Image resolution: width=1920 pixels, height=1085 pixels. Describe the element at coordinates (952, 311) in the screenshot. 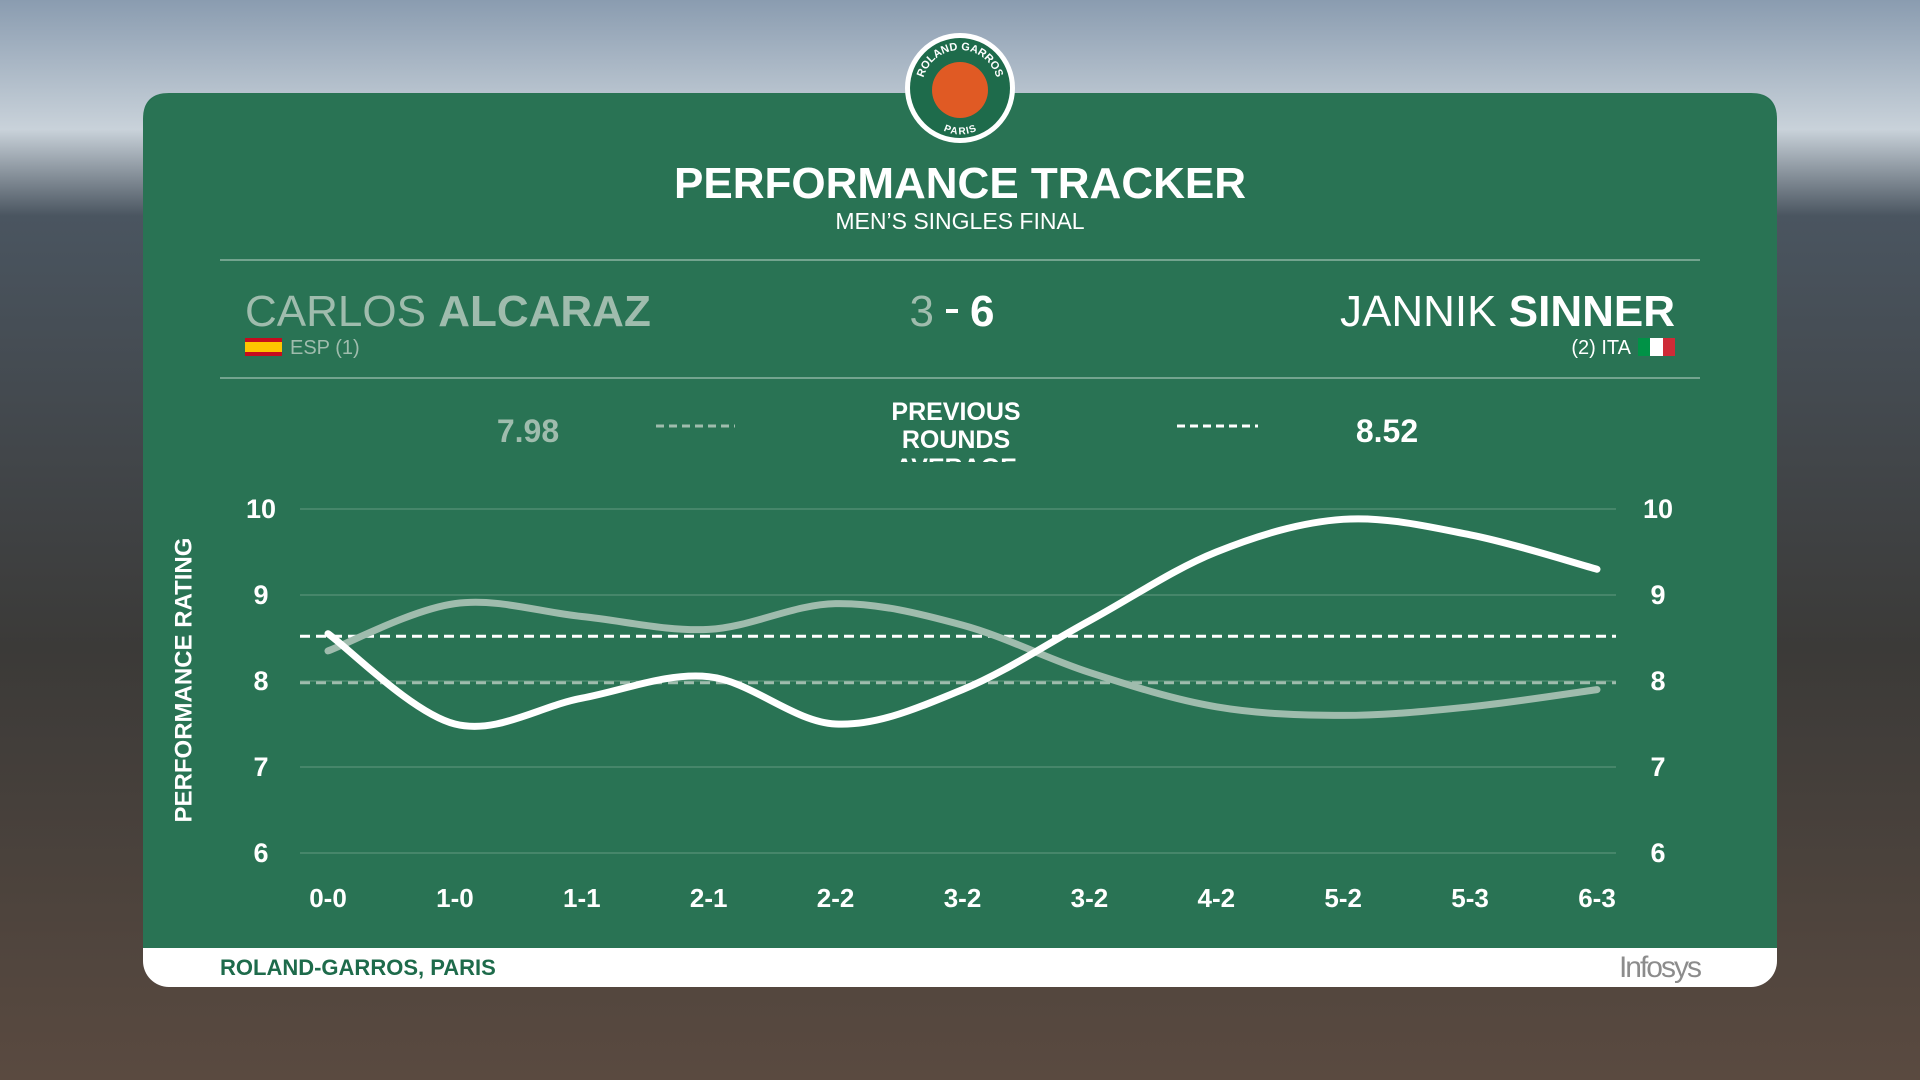

I see `score-separator` at that location.